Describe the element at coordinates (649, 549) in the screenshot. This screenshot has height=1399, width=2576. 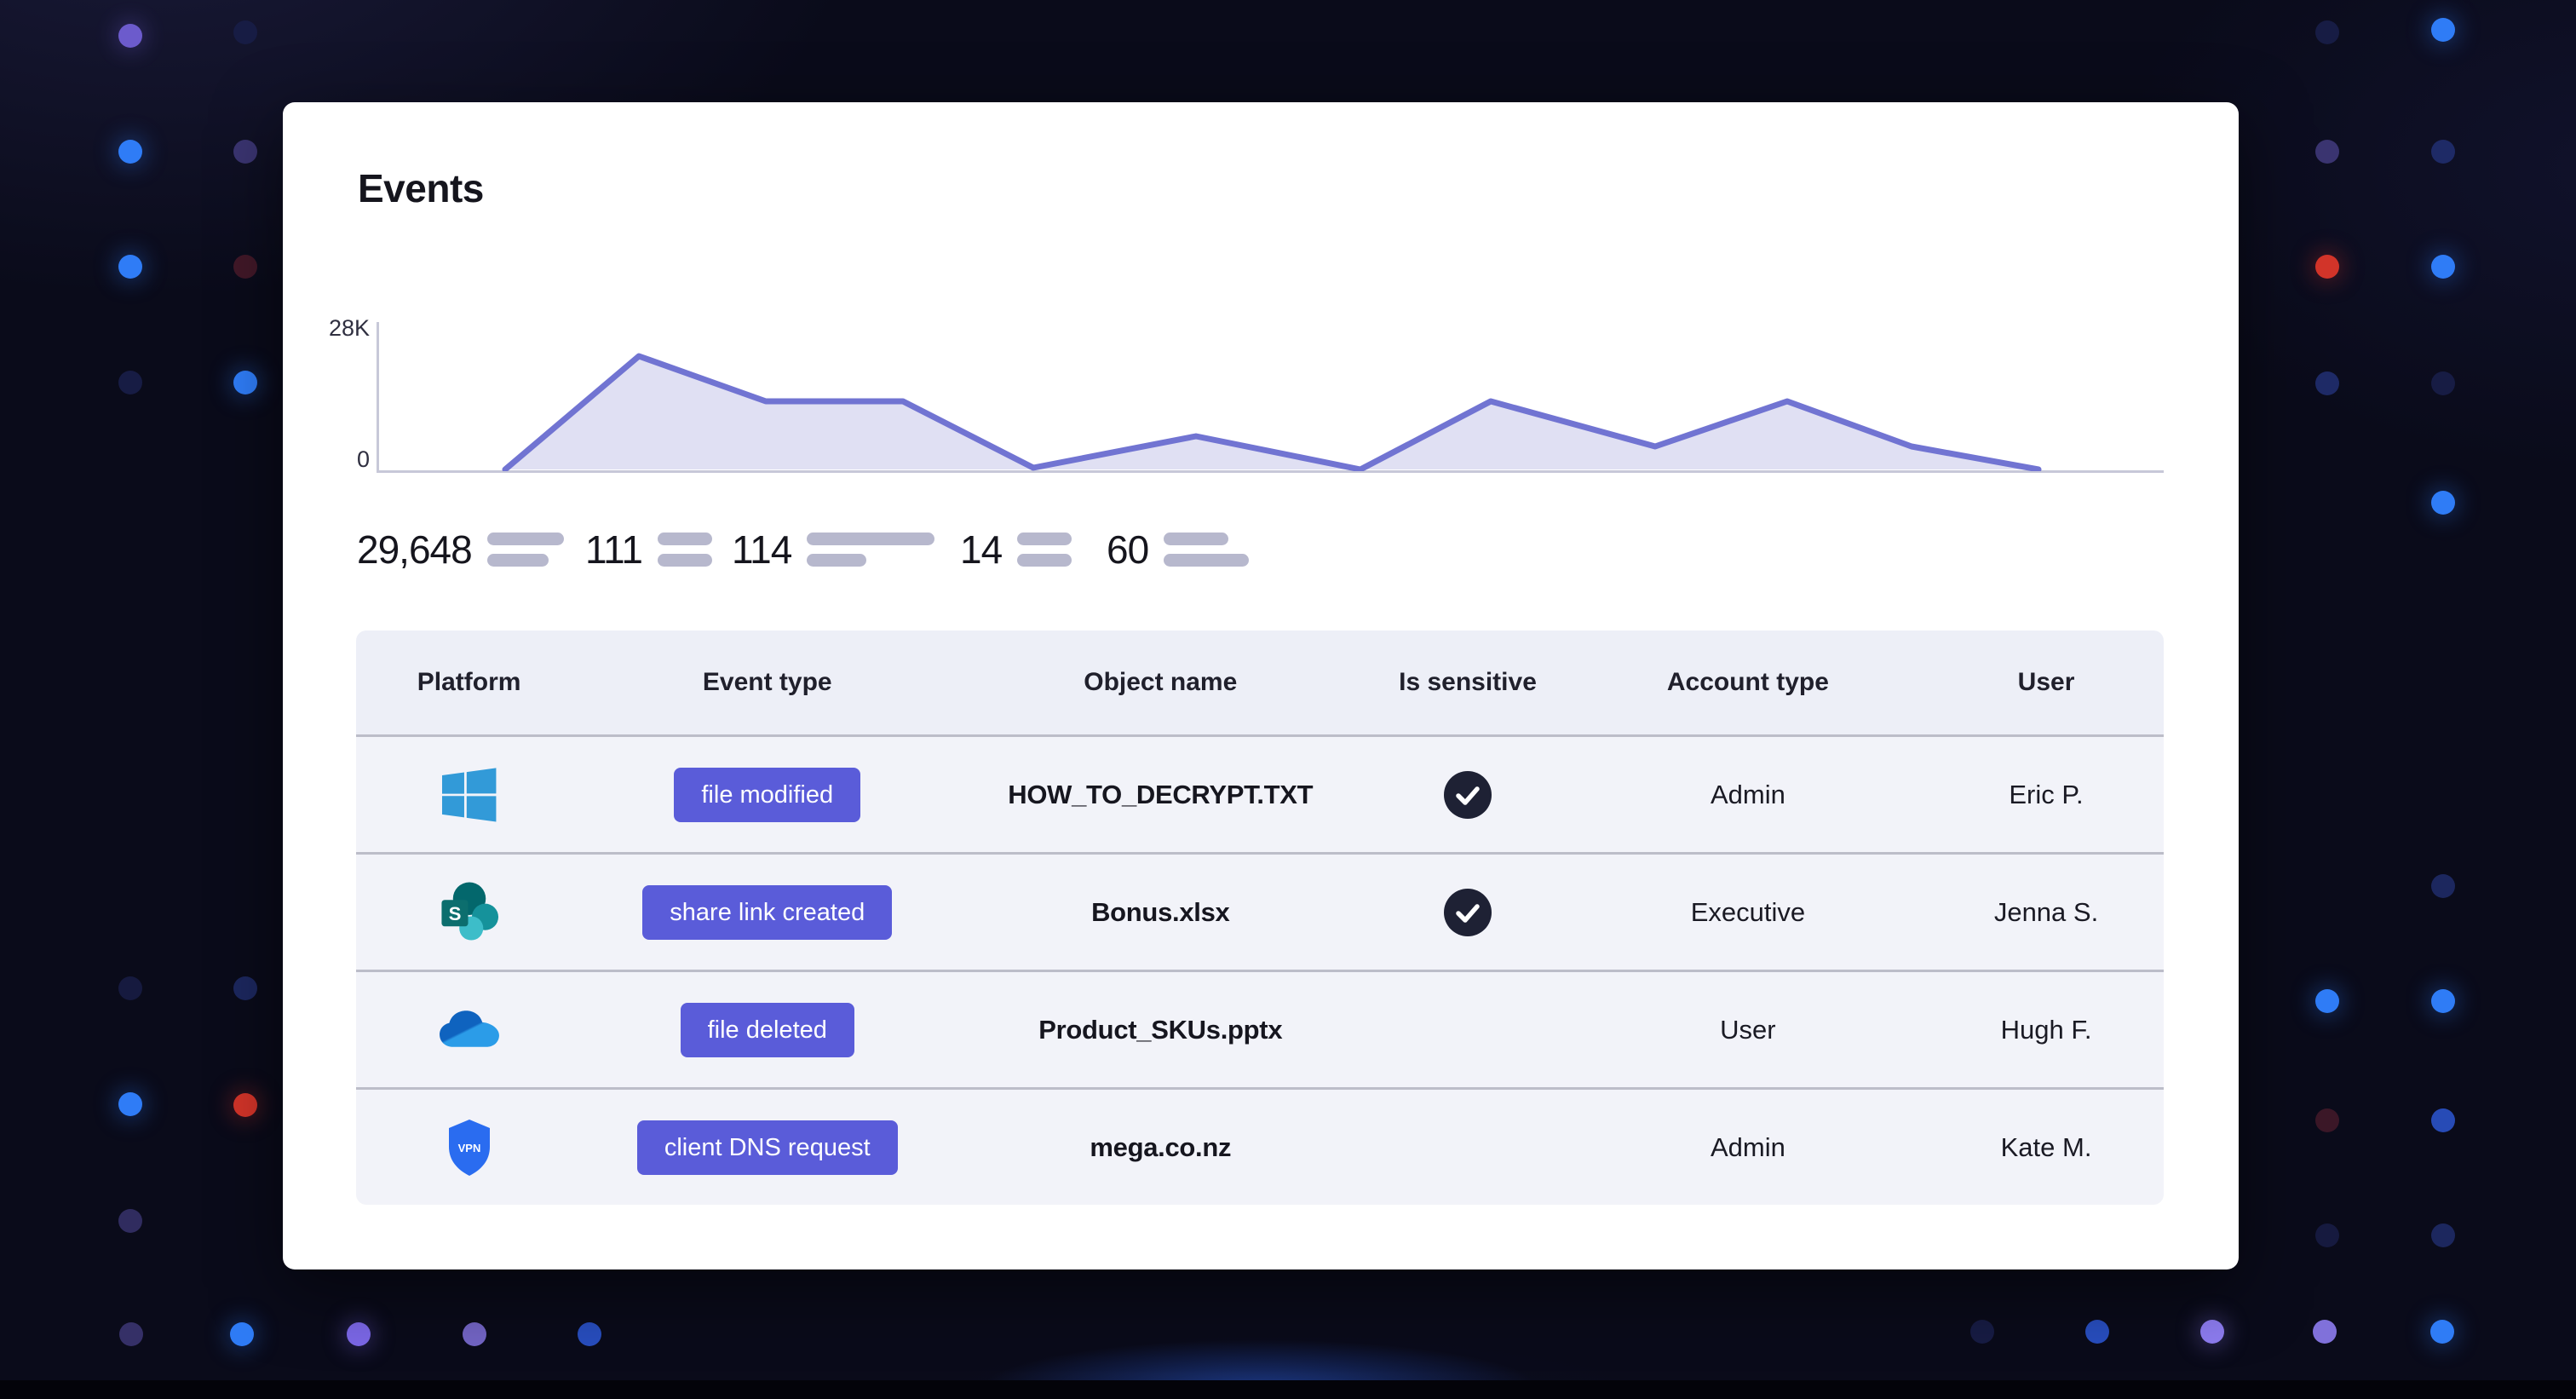
I see `stat-metric-2: 111` at that location.